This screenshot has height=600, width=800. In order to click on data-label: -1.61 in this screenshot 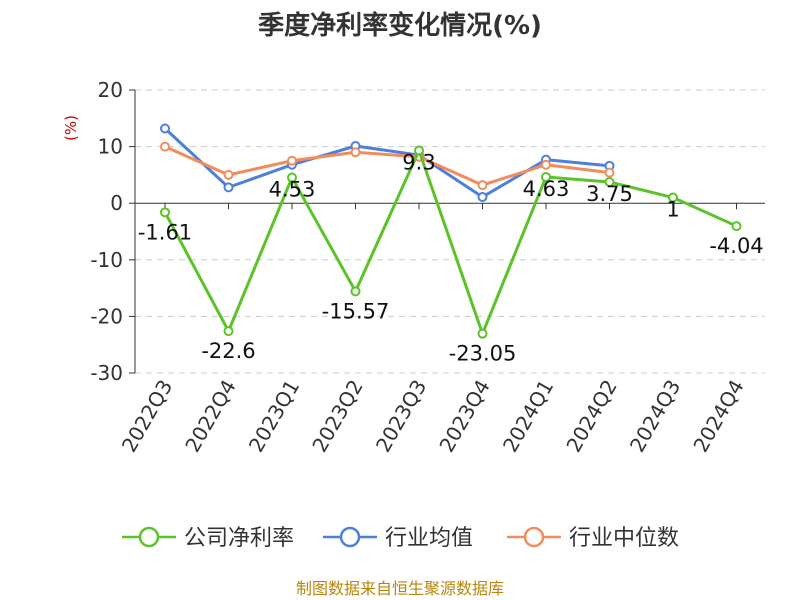, I will do `click(165, 232)`.